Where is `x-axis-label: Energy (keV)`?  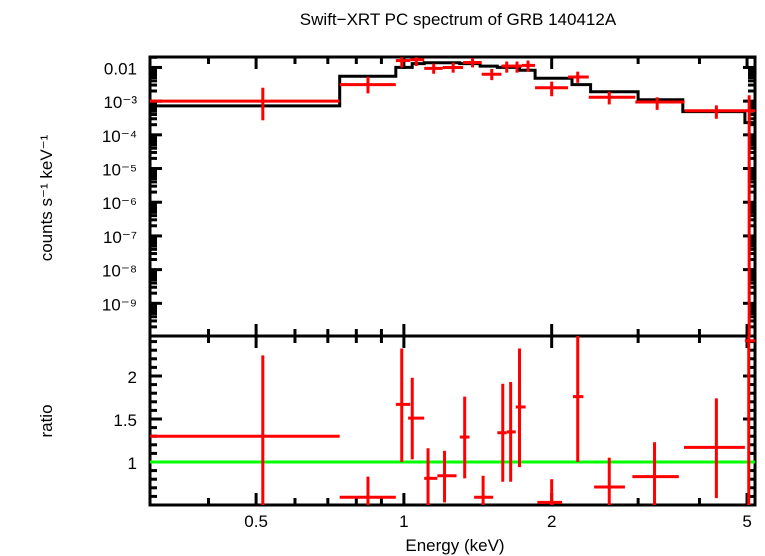
x-axis-label: Energy (keV) is located at coordinates (454, 545).